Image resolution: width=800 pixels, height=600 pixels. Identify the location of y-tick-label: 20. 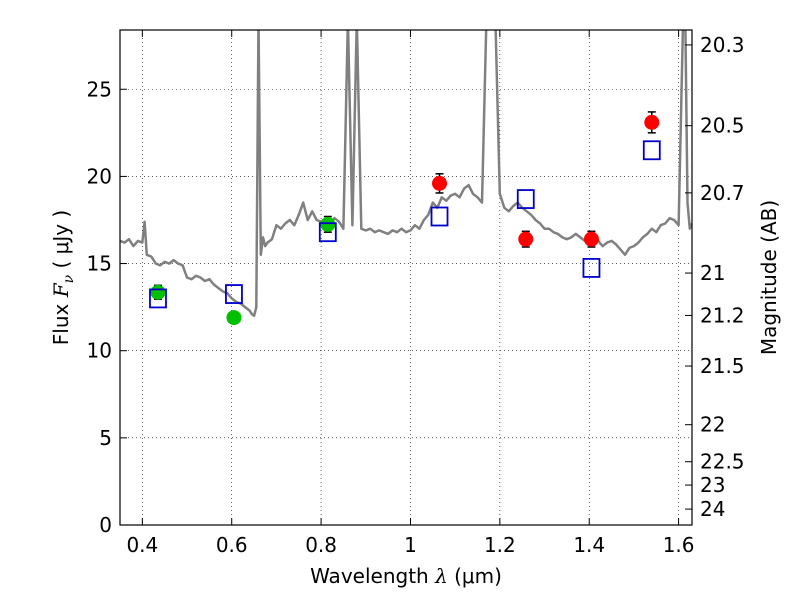
(99, 176).